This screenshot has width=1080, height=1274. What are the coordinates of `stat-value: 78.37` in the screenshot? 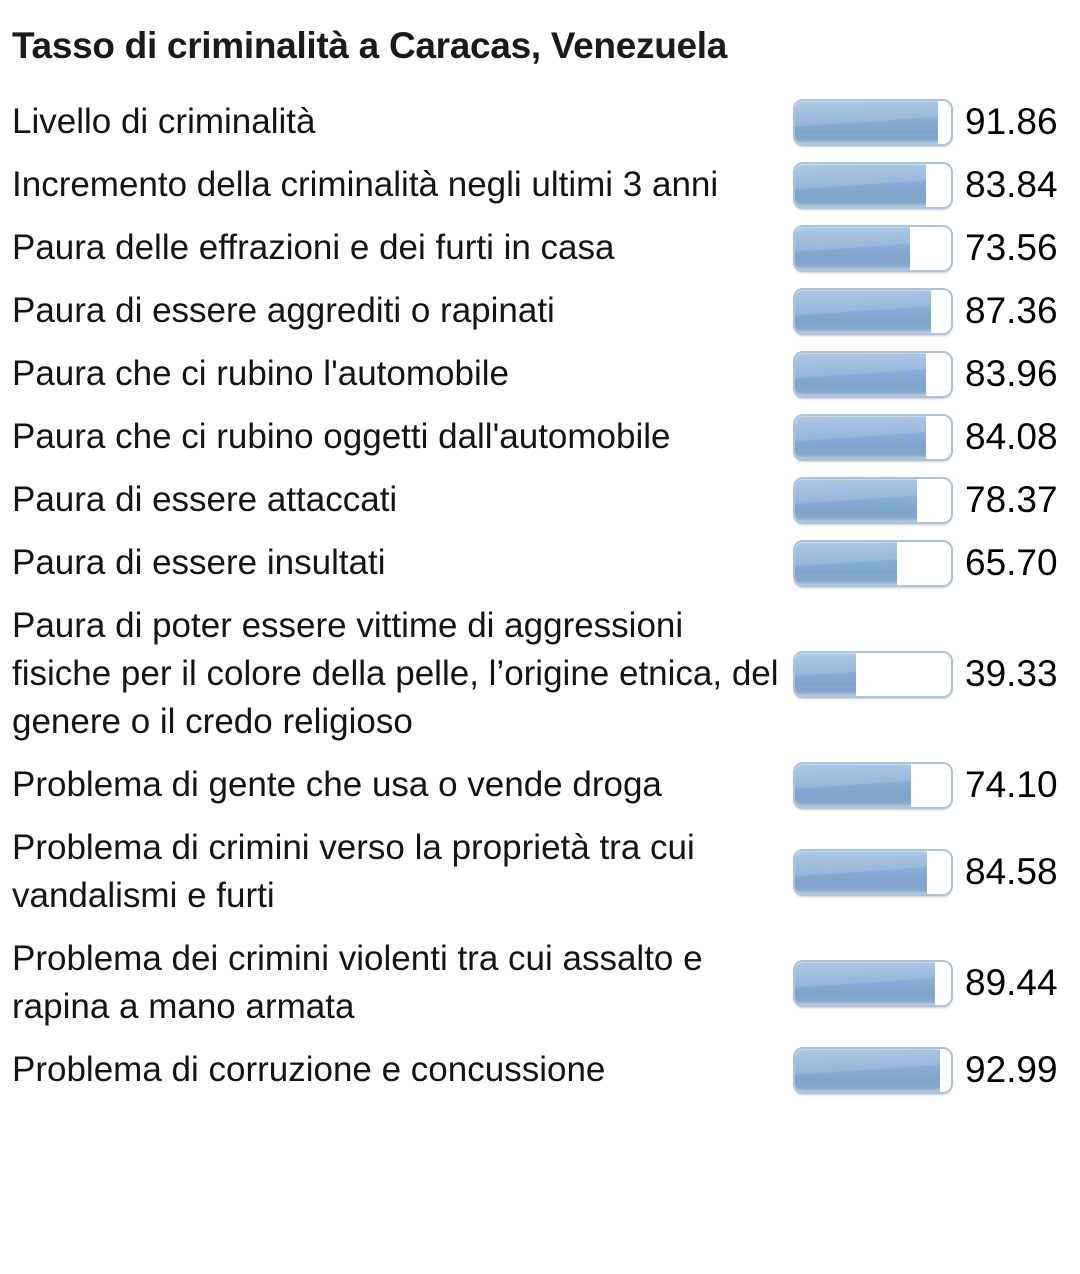 It's located at (1011, 499).